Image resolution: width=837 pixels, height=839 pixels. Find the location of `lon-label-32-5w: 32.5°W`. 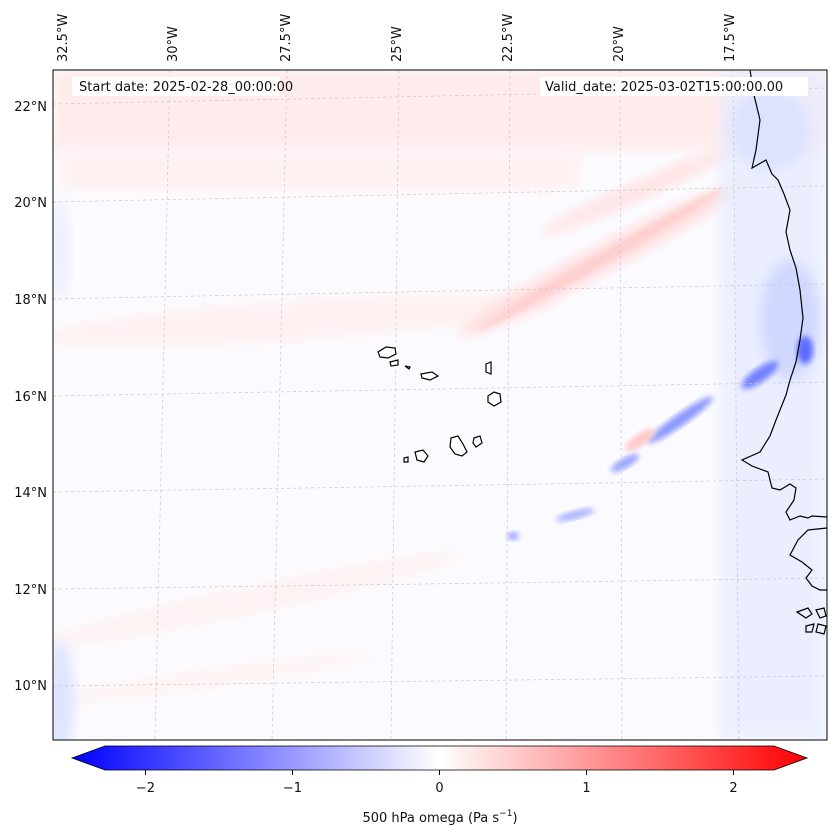

lon-label-32-5w: 32.5°W is located at coordinates (63, 38).